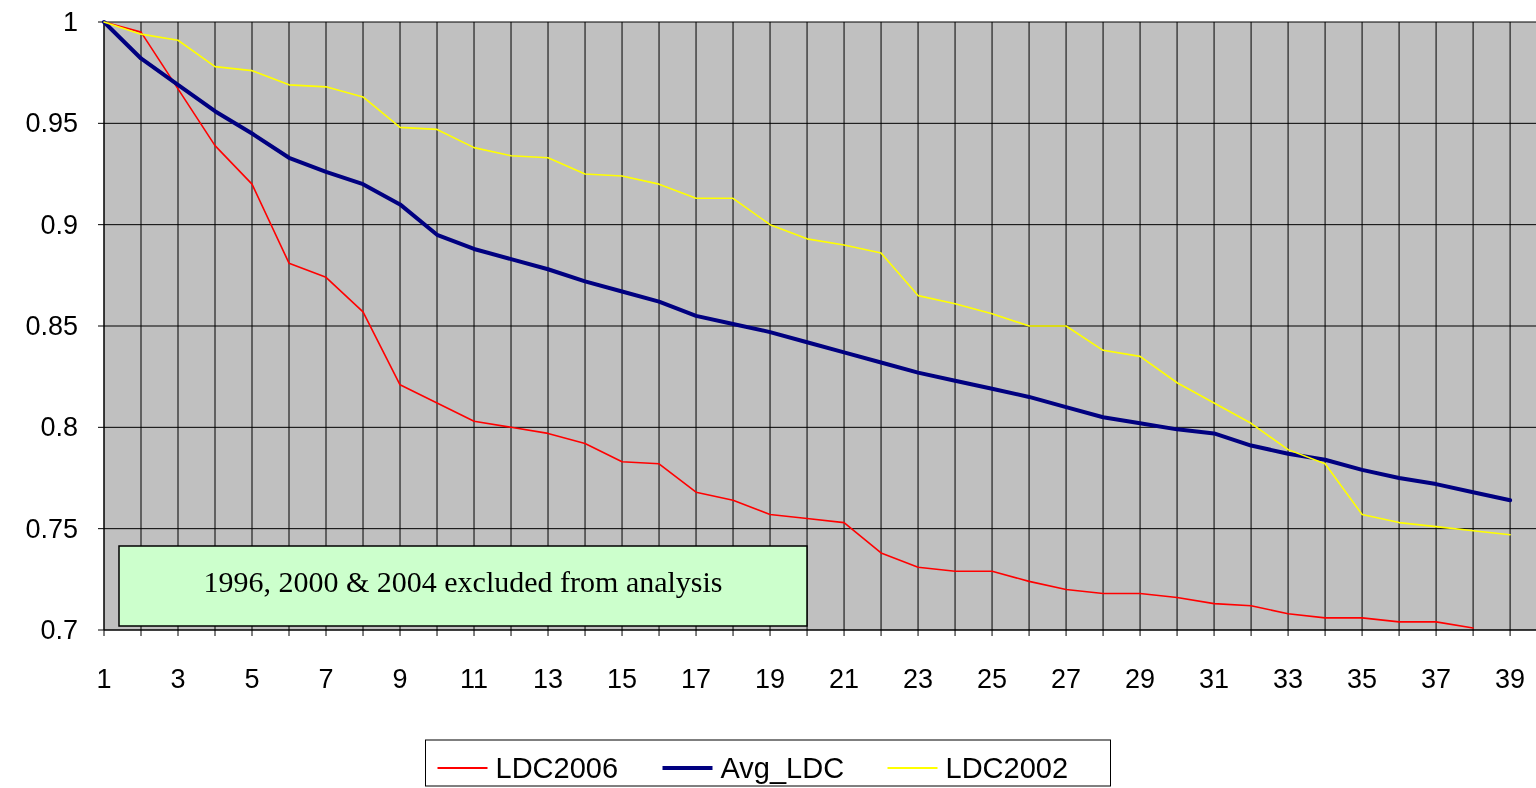 Image resolution: width=1536 pixels, height=788 pixels. I want to click on x-tick-label: 23, so click(918, 679).